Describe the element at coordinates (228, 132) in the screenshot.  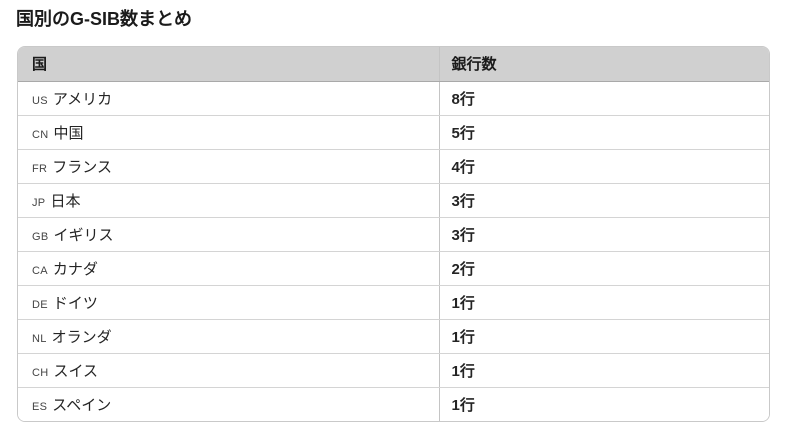
I see `country-cell: CN 中国` at that location.